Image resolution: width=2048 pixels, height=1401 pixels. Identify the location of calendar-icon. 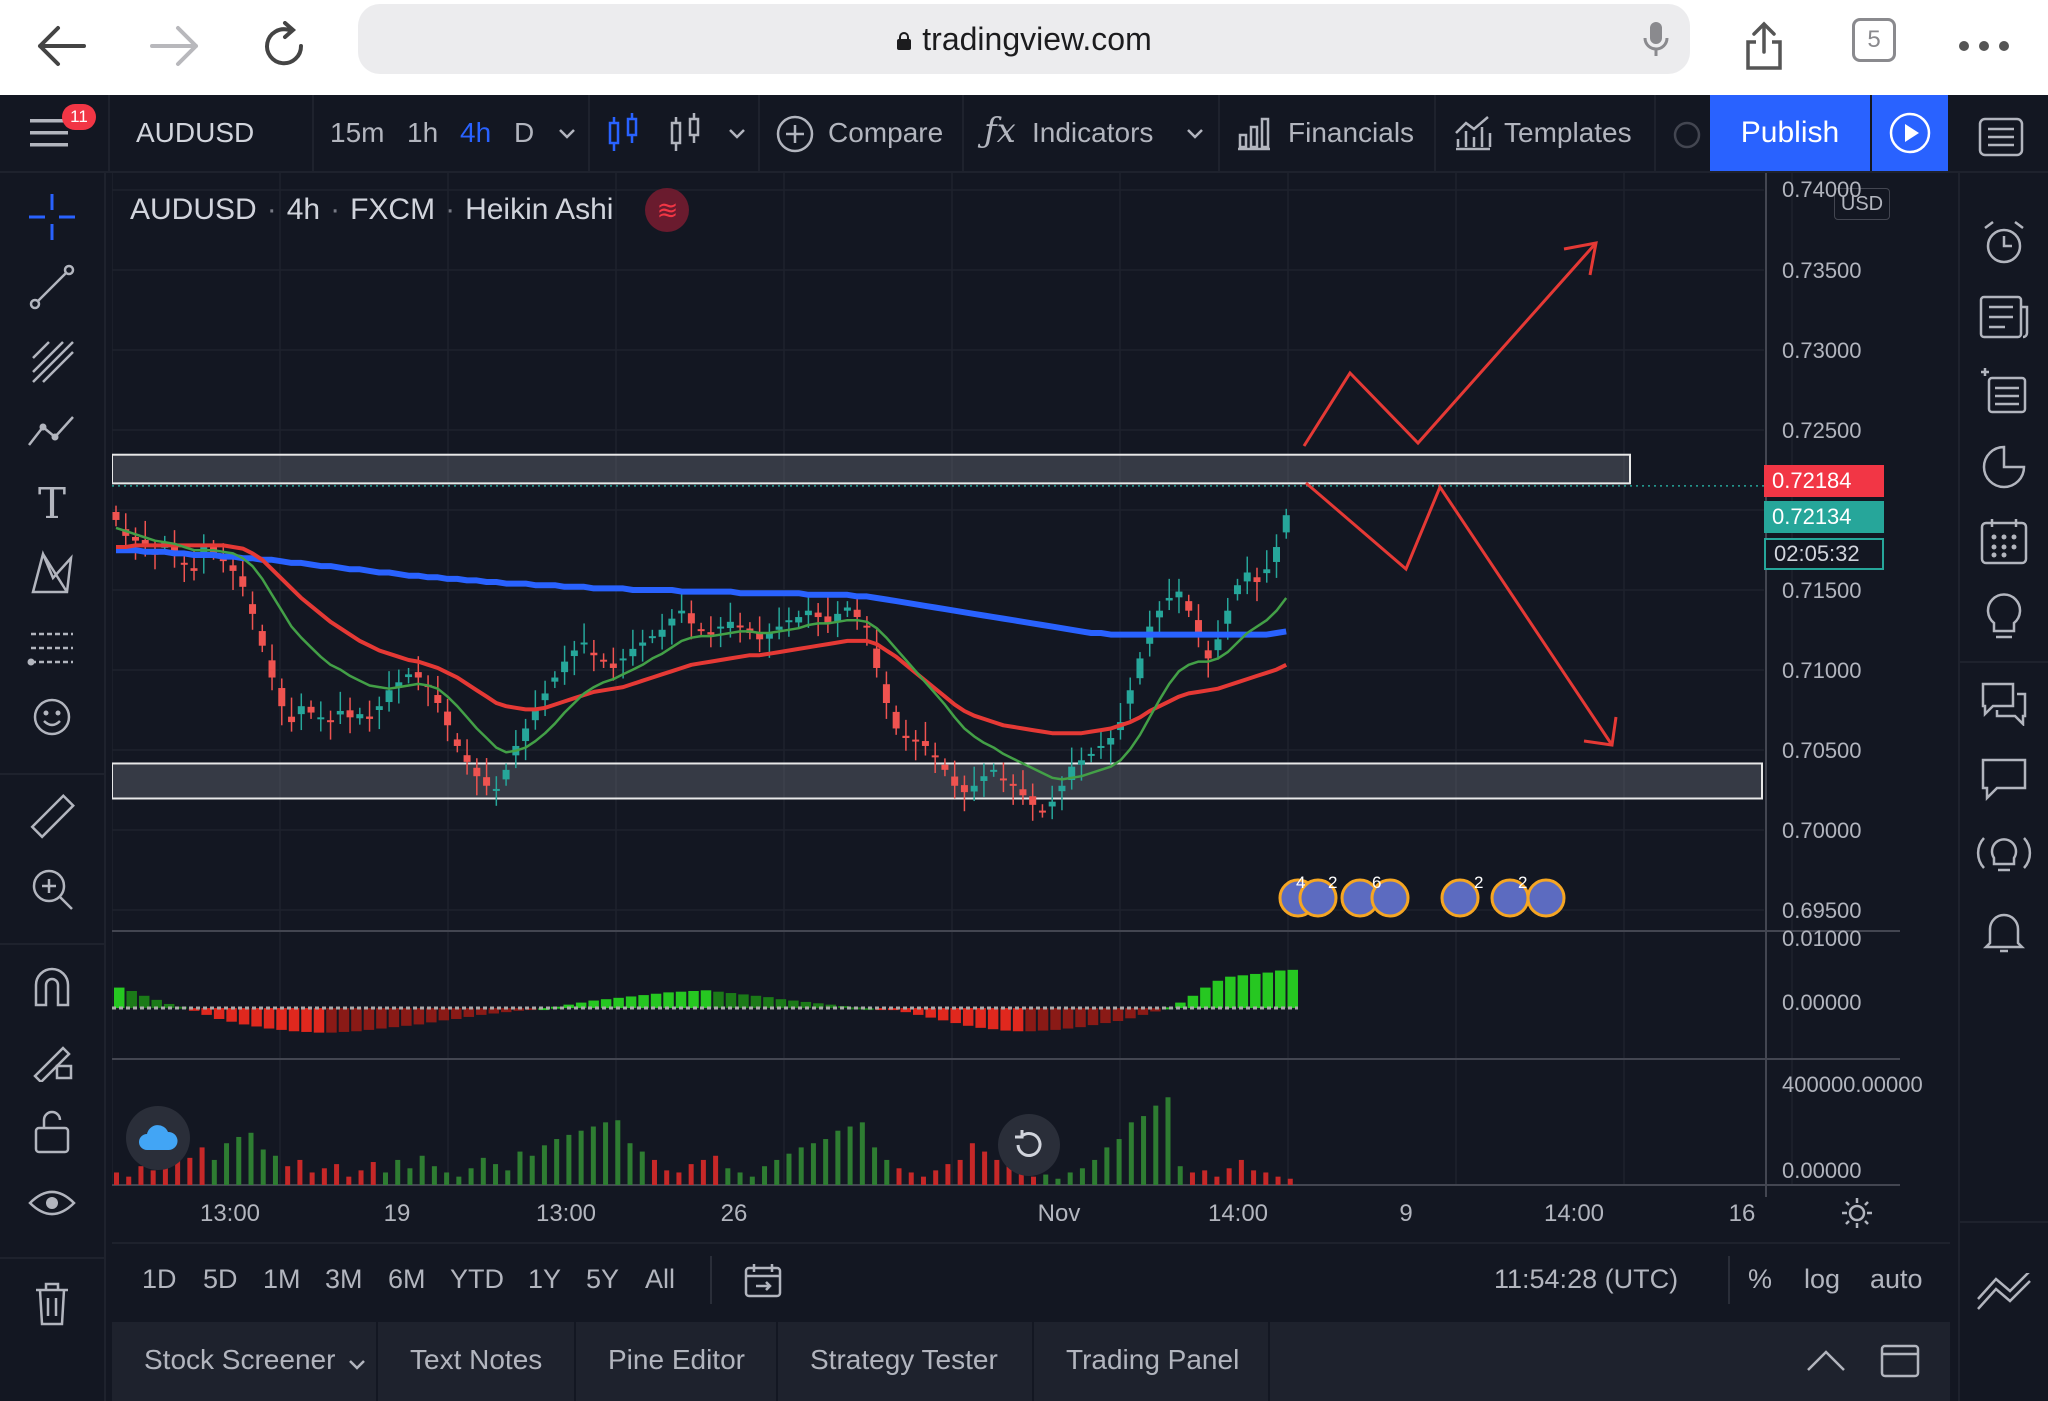
(2004, 541).